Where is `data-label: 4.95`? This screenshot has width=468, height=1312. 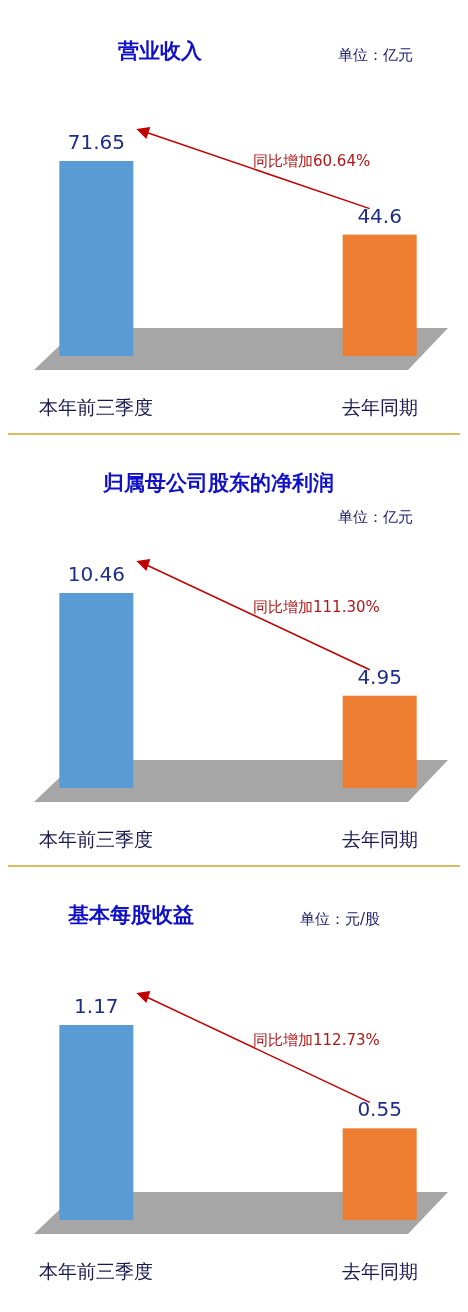 data-label: 4.95 is located at coordinates (379, 676).